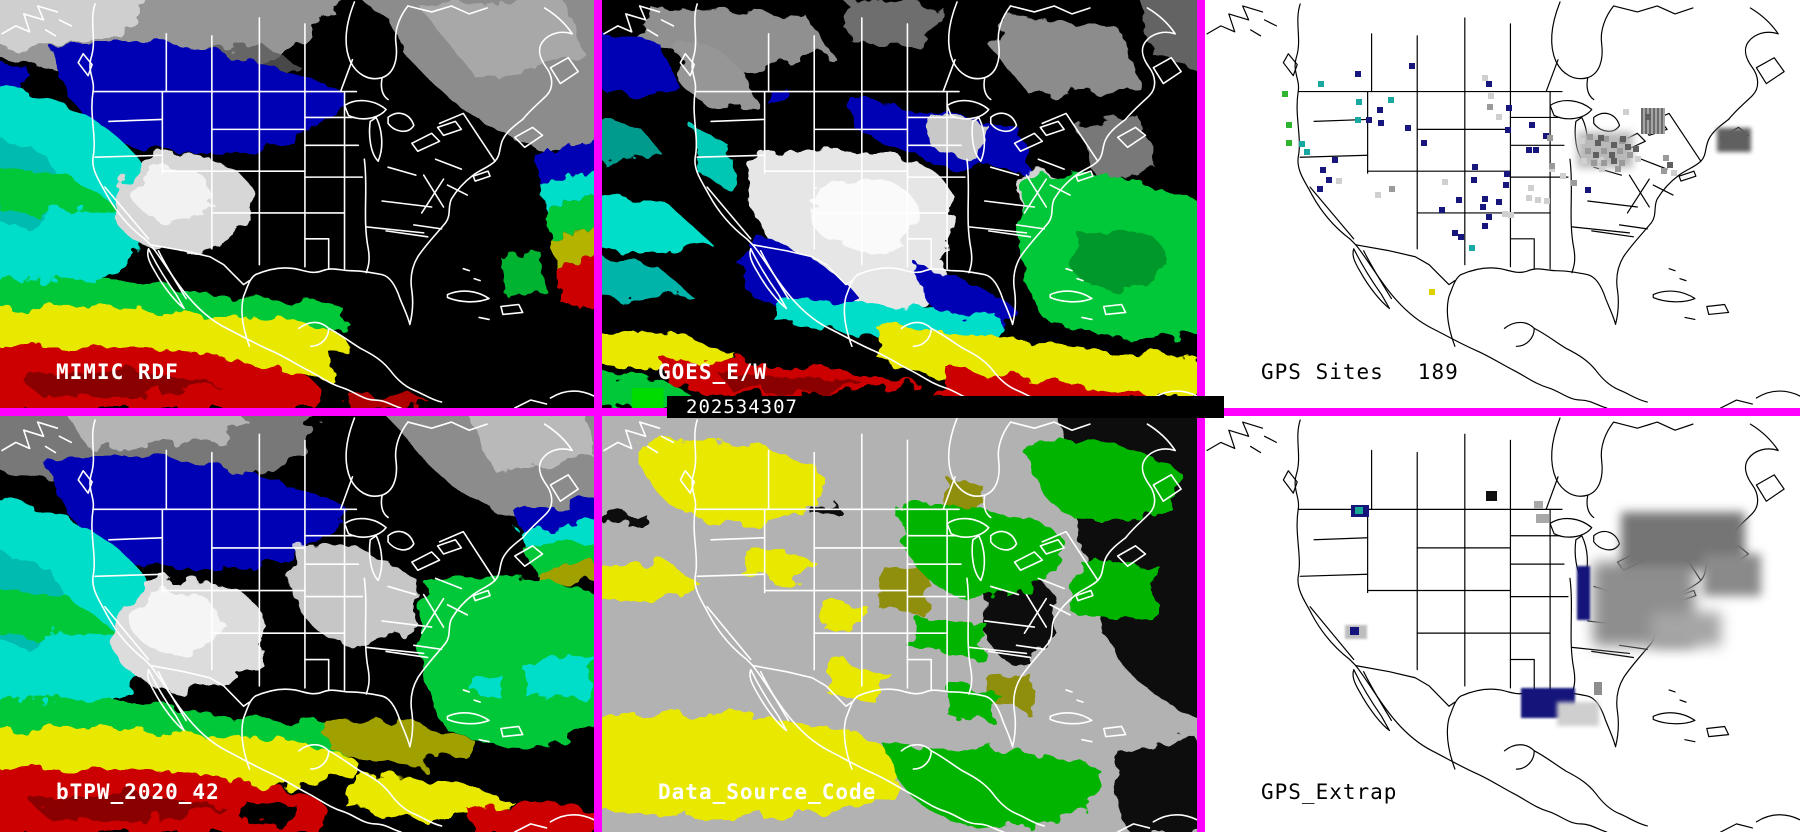 The image size is (1800, 832). Describe the element at coordinates (713, 372) in the screenshot. I see `panel-label-goes-ew: GOES_E/W` at that location.